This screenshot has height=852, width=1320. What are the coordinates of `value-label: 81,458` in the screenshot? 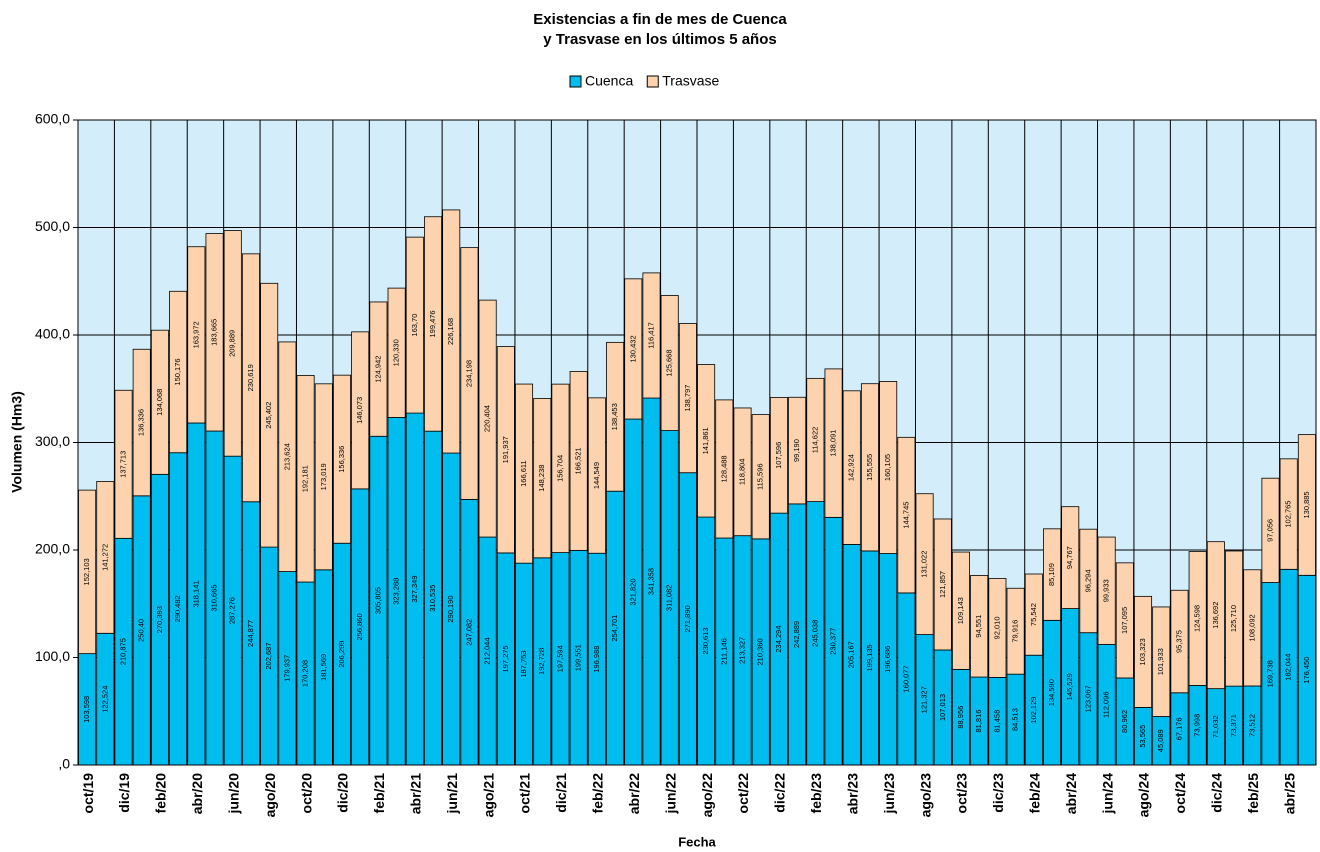 It's located at (996, 721).